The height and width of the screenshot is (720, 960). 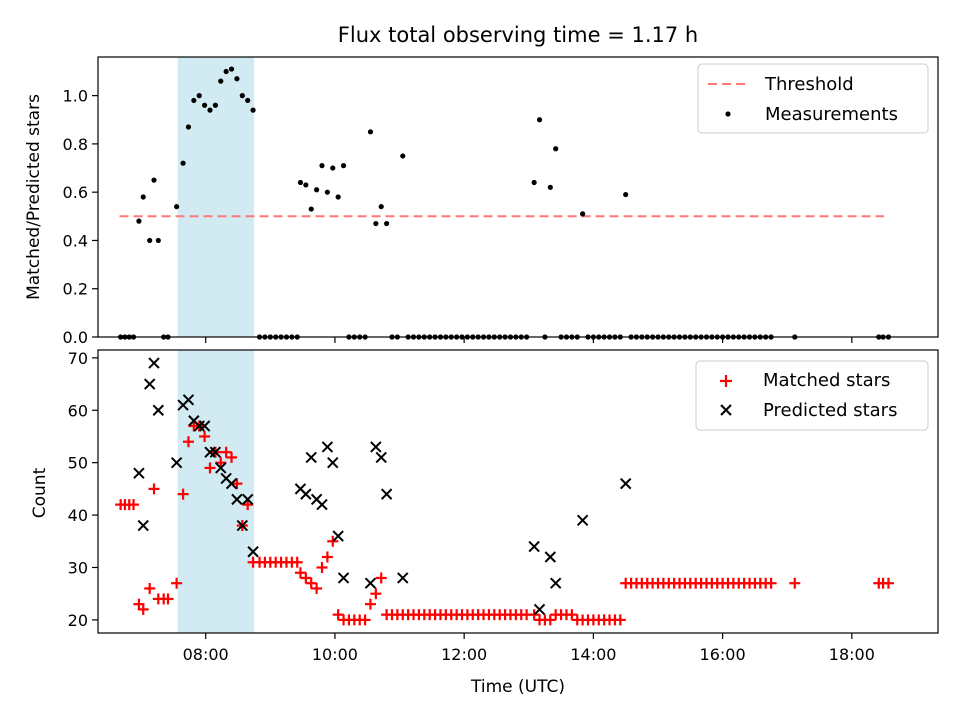 I want to click on chart-title: Flux total observing time = 1.17 h, so click(x=518, y=35).